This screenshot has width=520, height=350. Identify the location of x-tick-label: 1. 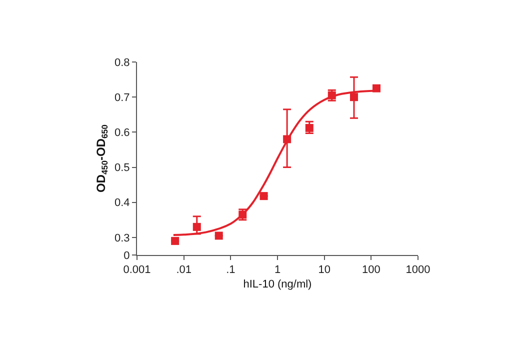
(277, 270).